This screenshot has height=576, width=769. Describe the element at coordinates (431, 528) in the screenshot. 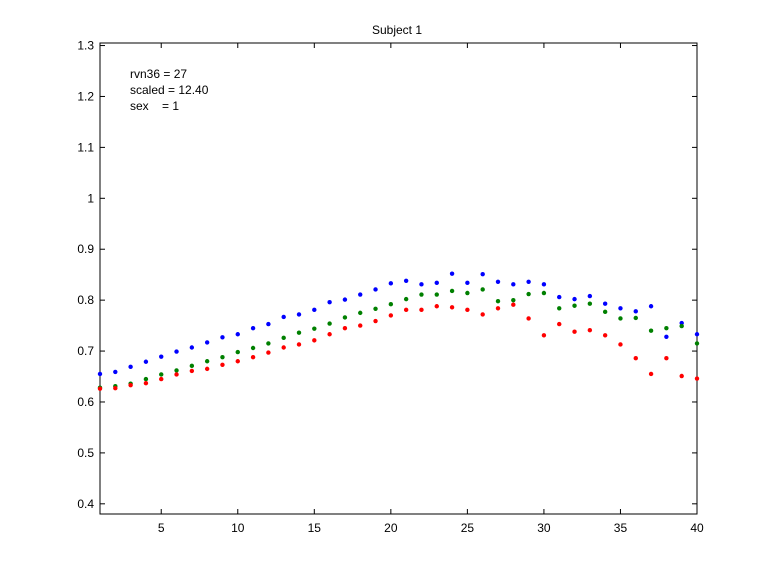

I see `x-tick-labels: 5 10 15 20 25 30 35 40` at that location.